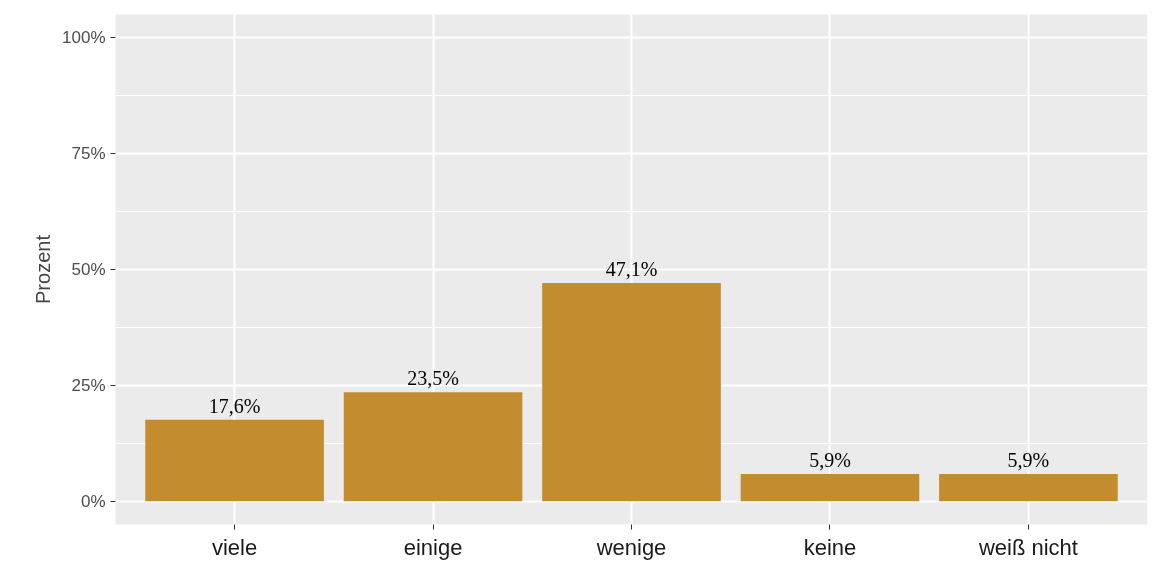  What do you see at coordinates (234, 547) in the screenshot?
I see `x-tick-label: viele` at bounding box center [234, 547].